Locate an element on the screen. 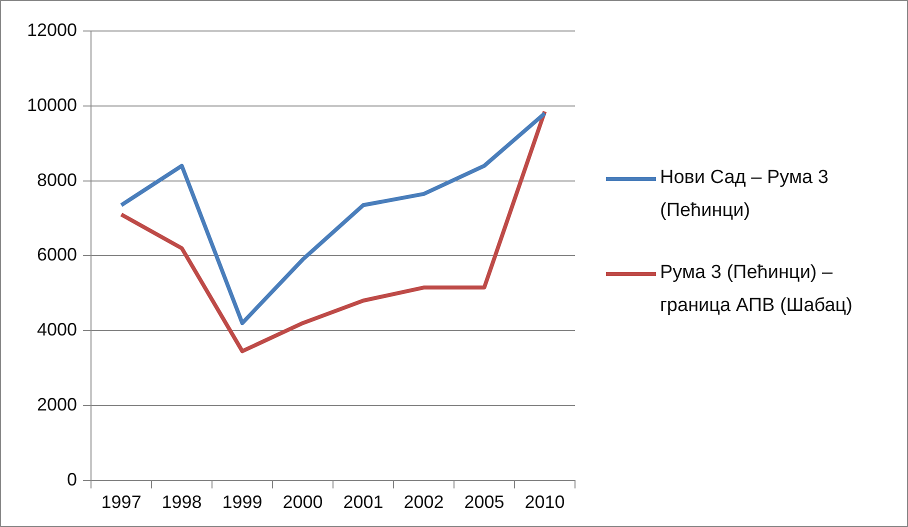  x-tick-label: 1999 is located at coordinates (242, 502).